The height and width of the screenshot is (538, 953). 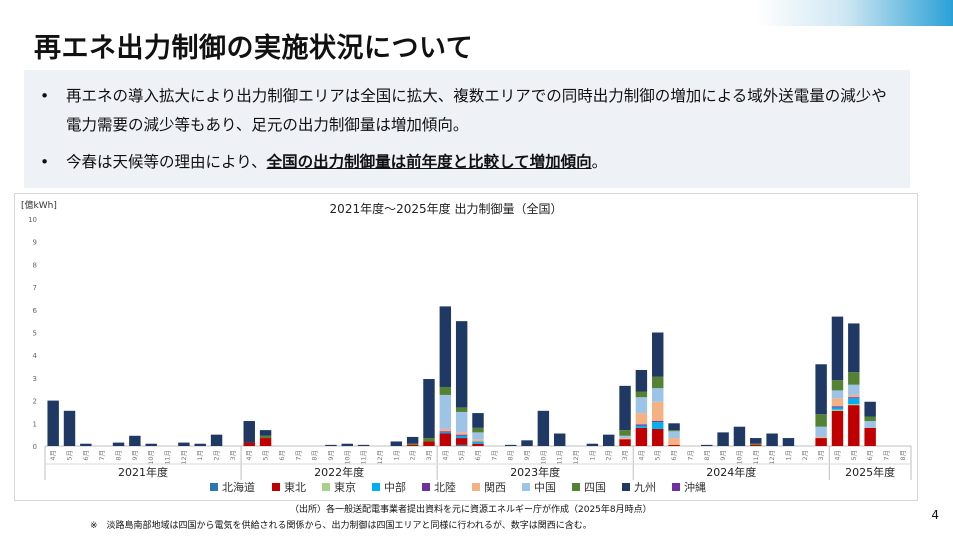 What do you see at coordinates (526, 487) in the screenshot?
I see `legend-swatch-中国` at bounding box center [526, 487].